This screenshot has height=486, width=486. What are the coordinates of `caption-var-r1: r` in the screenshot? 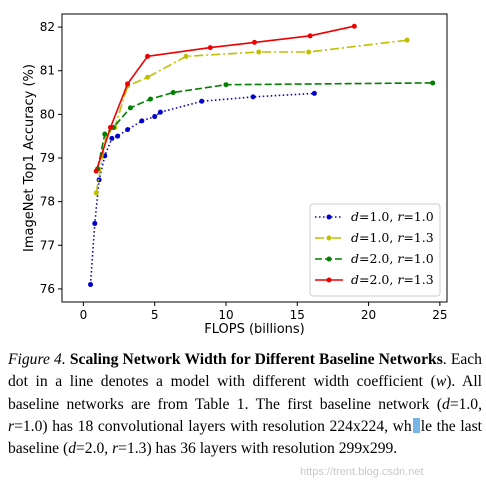 It's located at (11, 426).